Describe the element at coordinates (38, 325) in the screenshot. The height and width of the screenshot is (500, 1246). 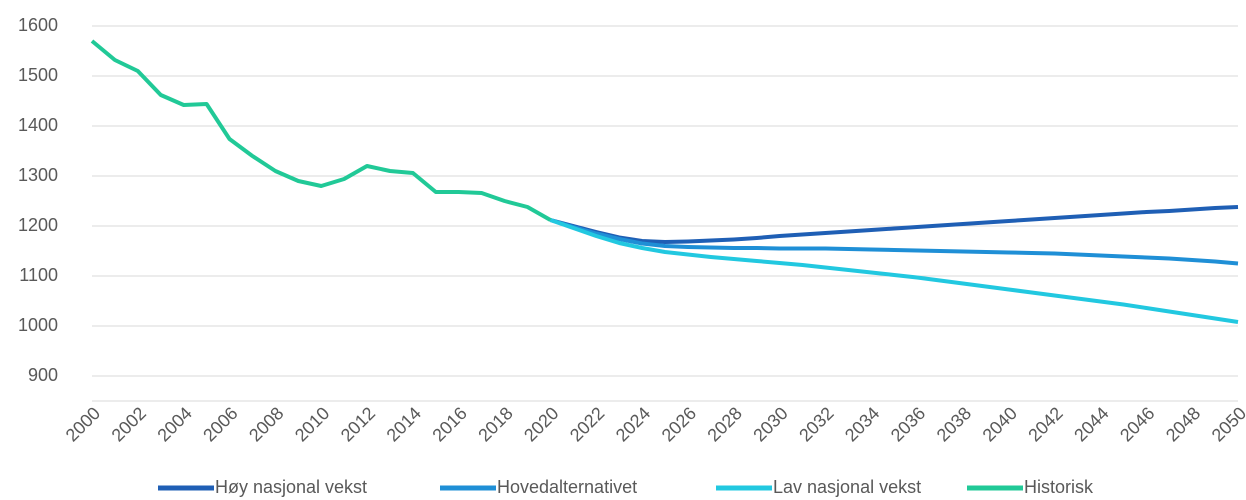
I see `y-tick-label: 1000` at that location.